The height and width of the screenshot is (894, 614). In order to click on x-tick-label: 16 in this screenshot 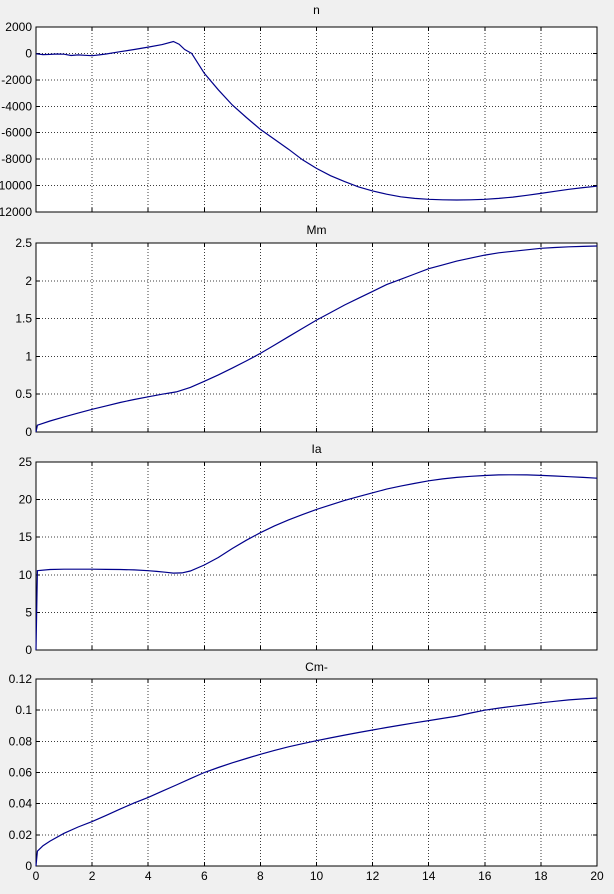, I will do `click(485, 876)`.